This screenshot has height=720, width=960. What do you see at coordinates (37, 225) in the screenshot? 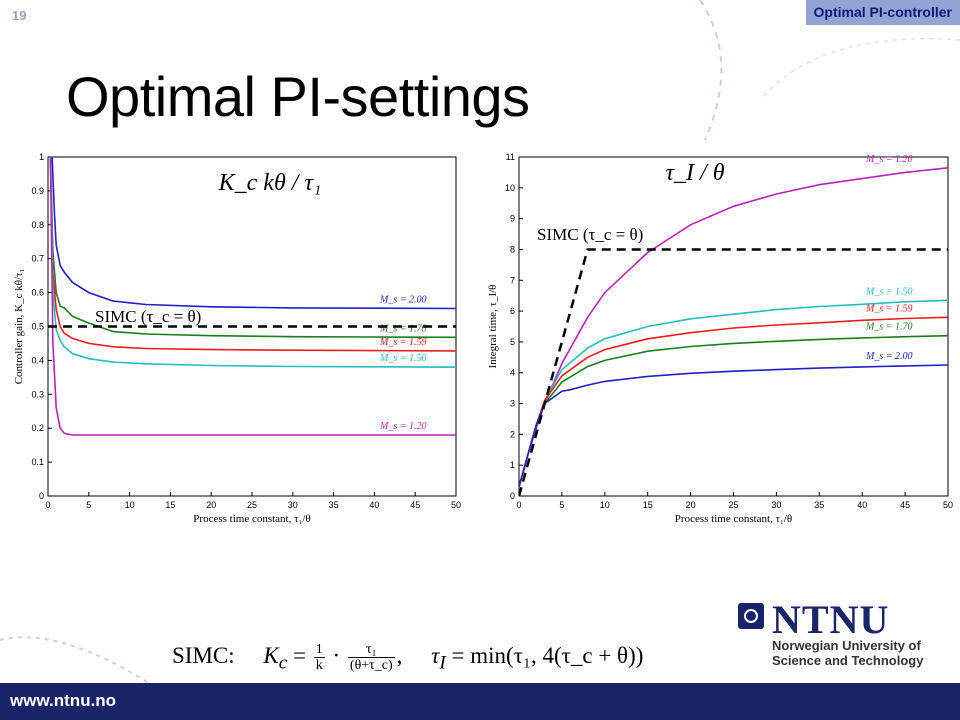
I see `y-tick-label: 0.8` at bounding box center [37, 225].